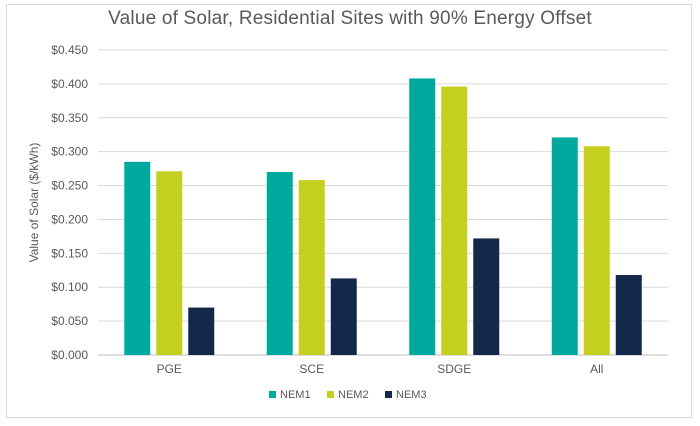 The height and width of the screenshot is (426, 700). I want to click on bar-nem2-sdge, so click(454, 220).